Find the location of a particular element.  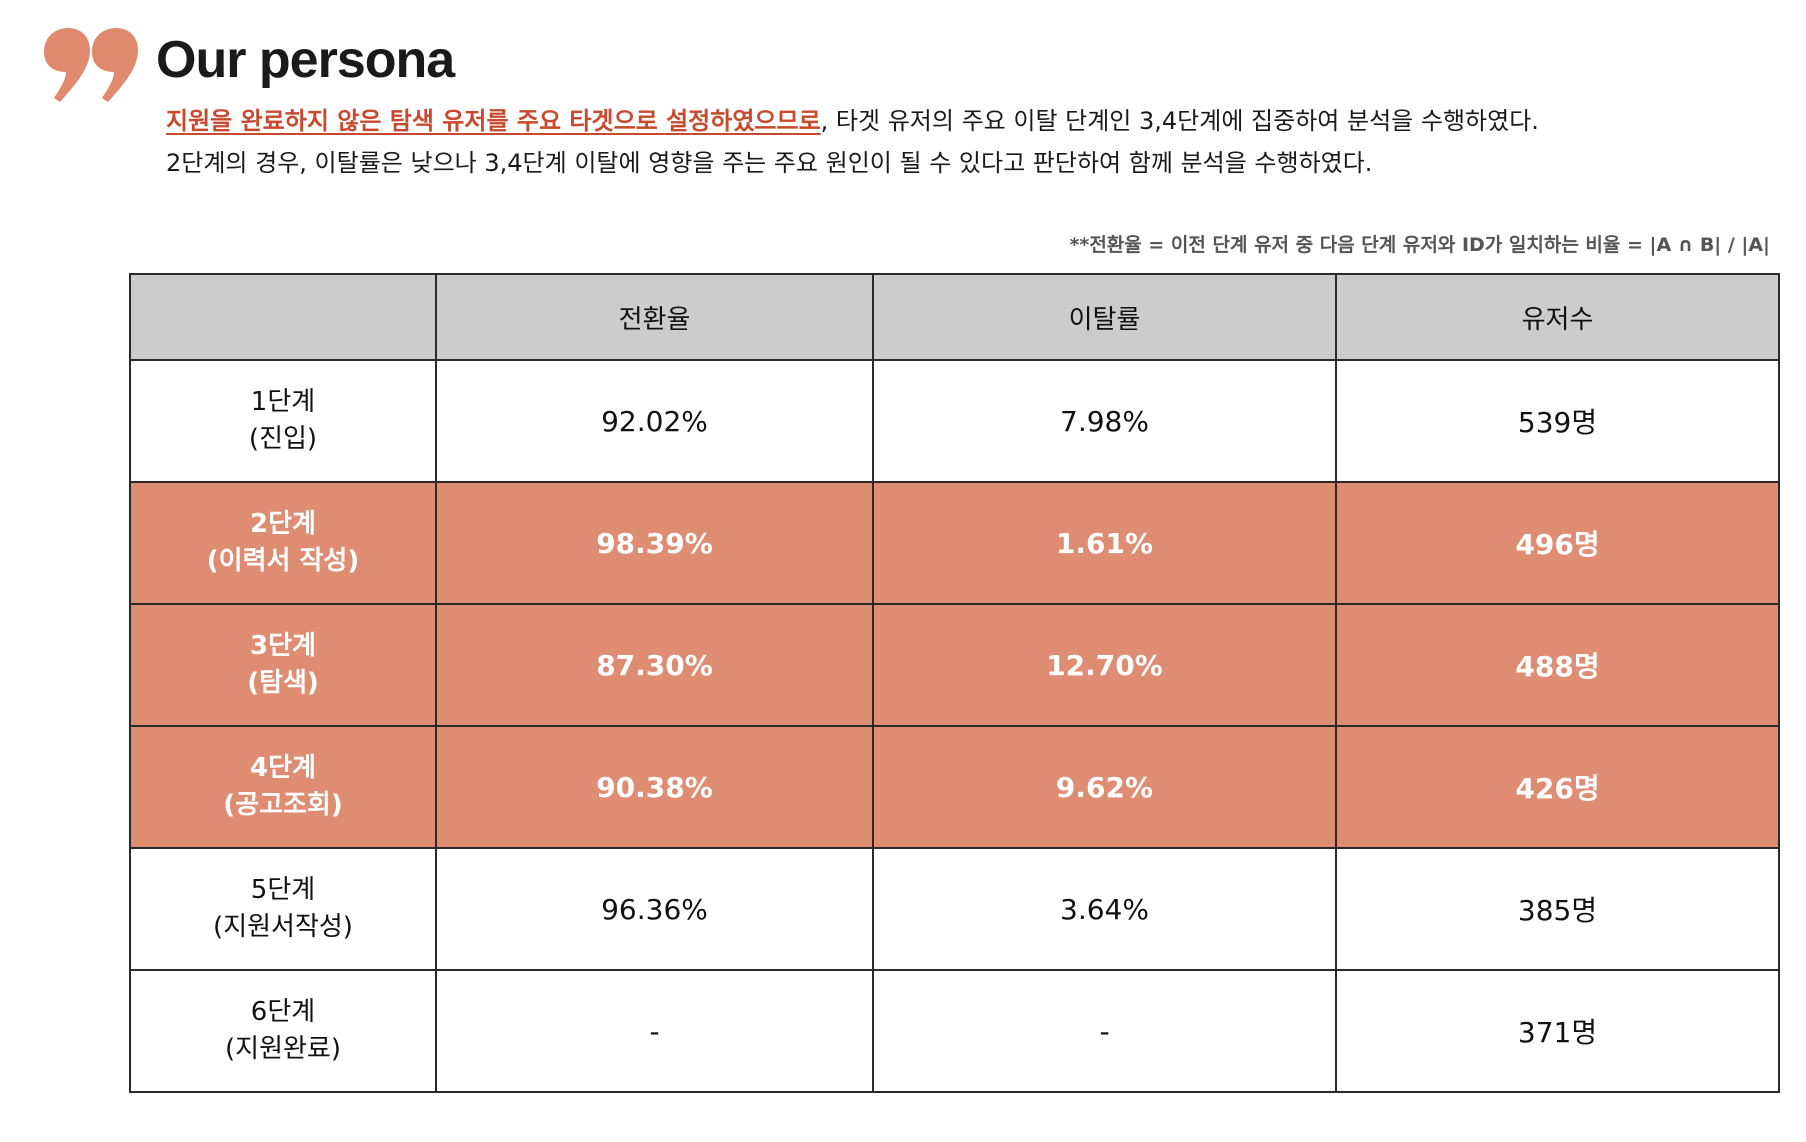

stage-name: (탐색) is located at coordinates (283, 683).